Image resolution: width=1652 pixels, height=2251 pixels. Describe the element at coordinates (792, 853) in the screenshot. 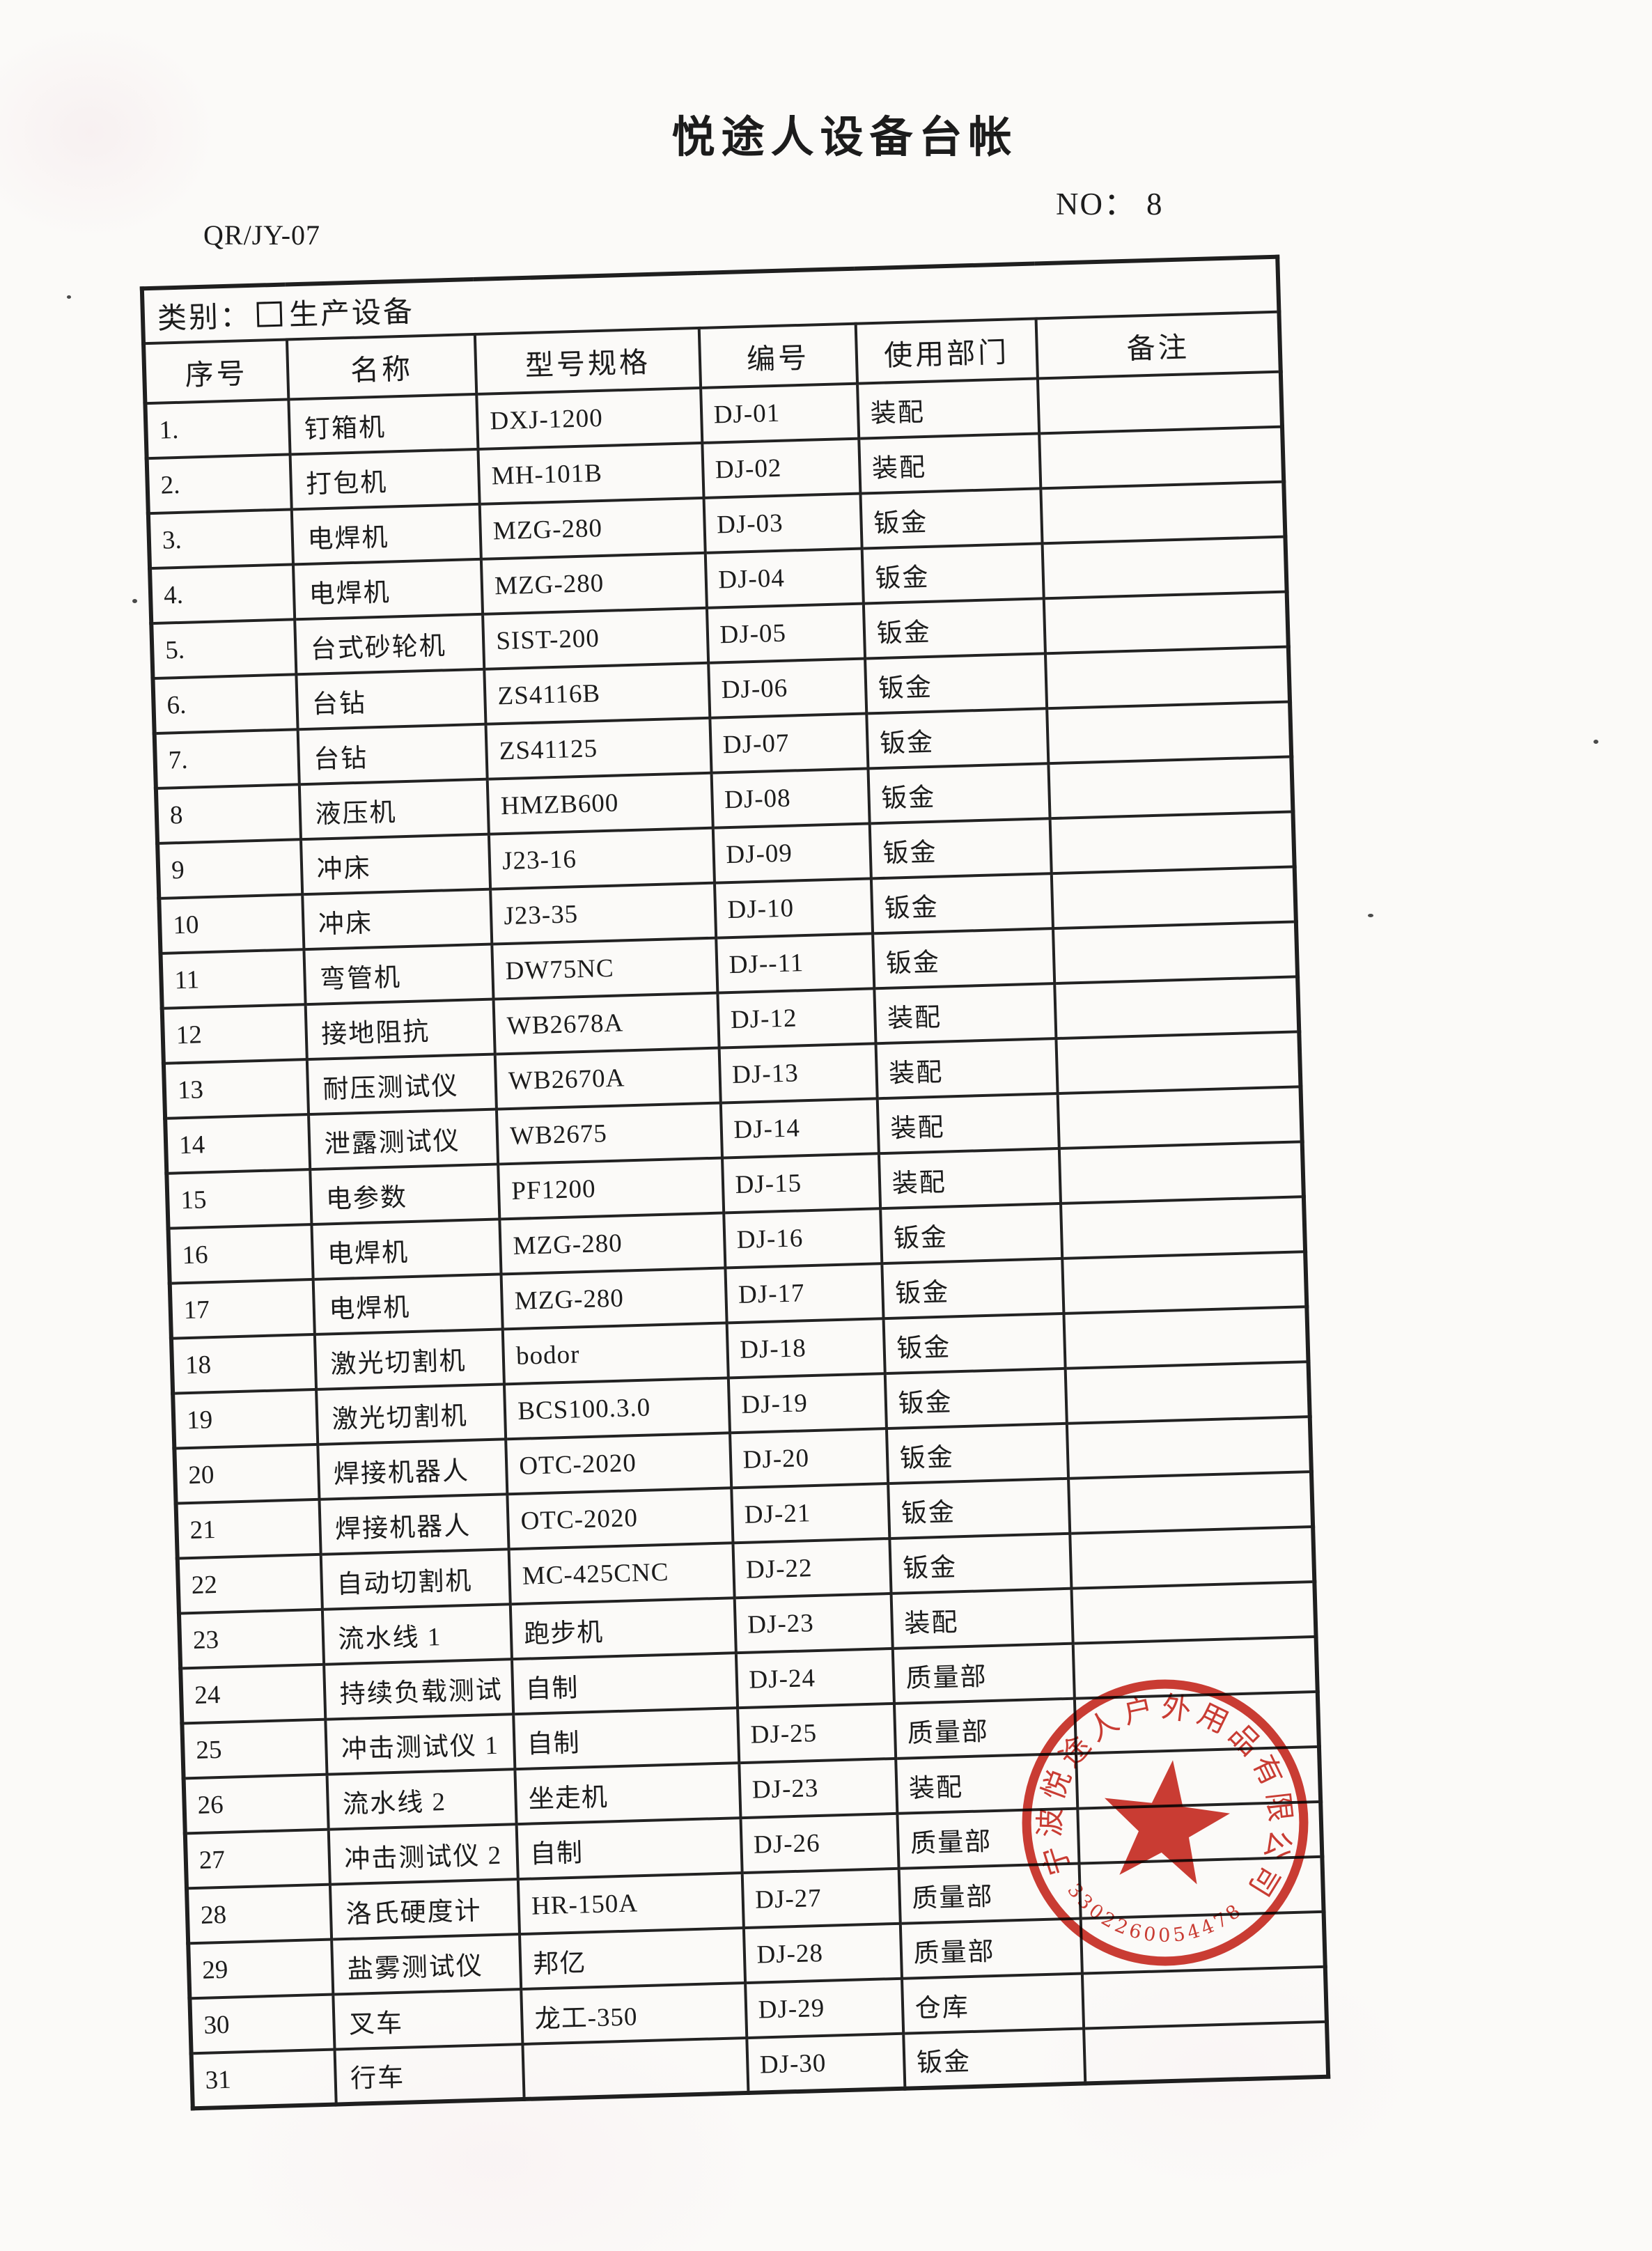

I see `cell-code: DJ-09` at that location.